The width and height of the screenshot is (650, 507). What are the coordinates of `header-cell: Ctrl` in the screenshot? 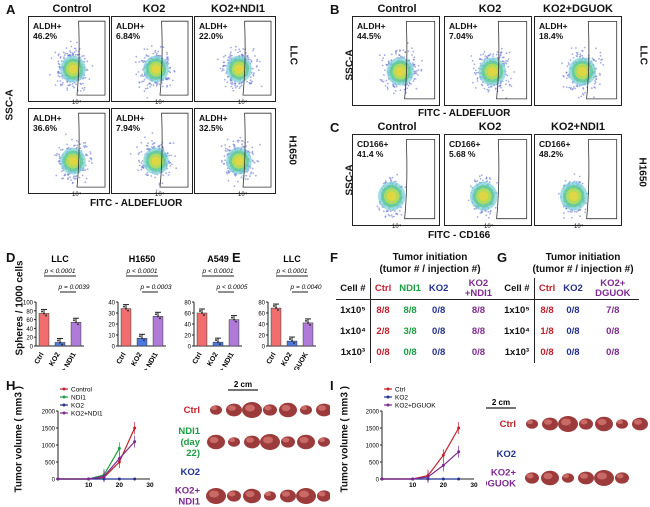 It's located at (547, 289).